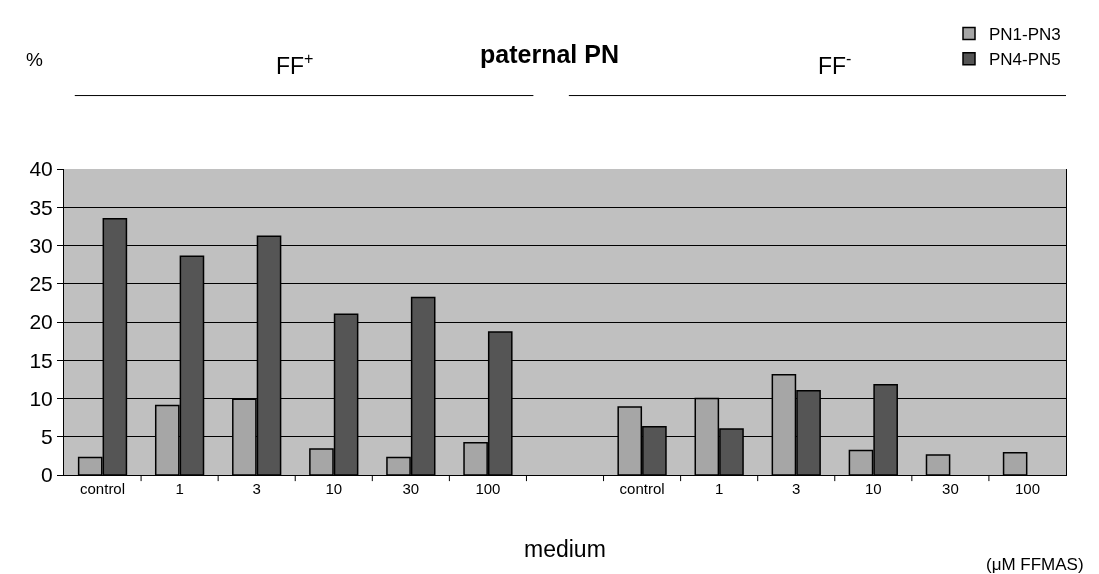 This screenshot has width=1099, height=574. I want to click on y-tick-label: 0, so click(47, 475).